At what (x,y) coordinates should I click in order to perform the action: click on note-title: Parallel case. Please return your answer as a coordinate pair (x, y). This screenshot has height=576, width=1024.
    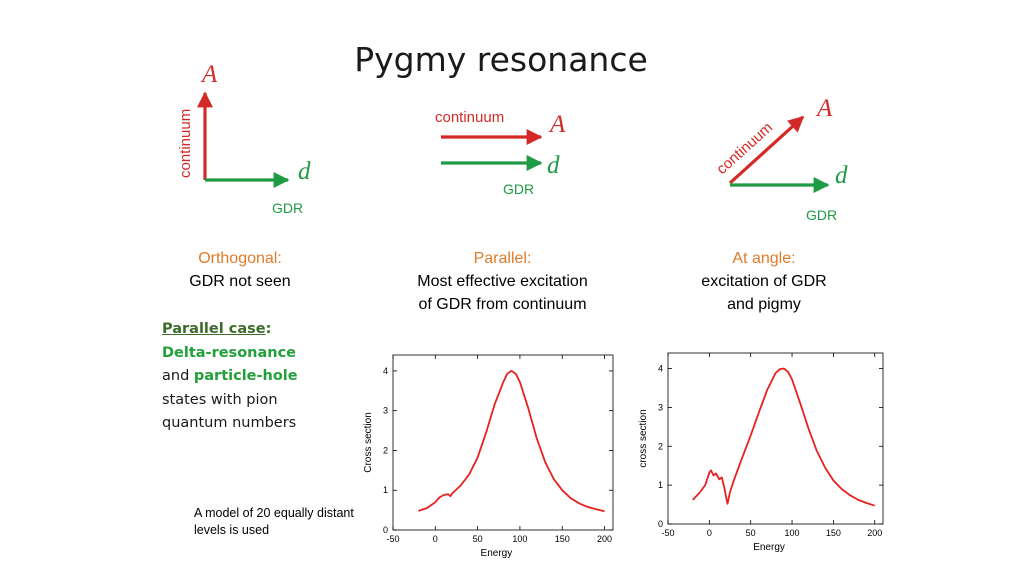
    Looking at the image, I should click on (214, 329).